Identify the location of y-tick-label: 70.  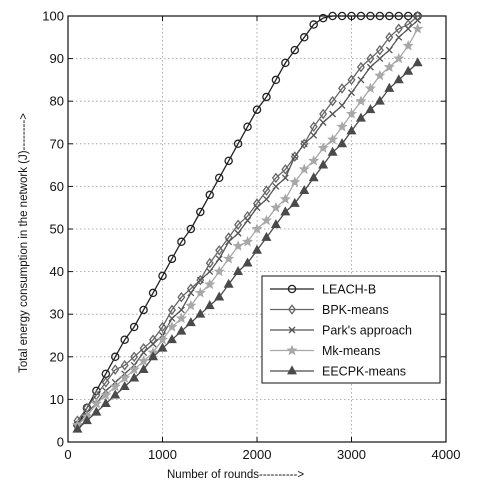
(57, 143).